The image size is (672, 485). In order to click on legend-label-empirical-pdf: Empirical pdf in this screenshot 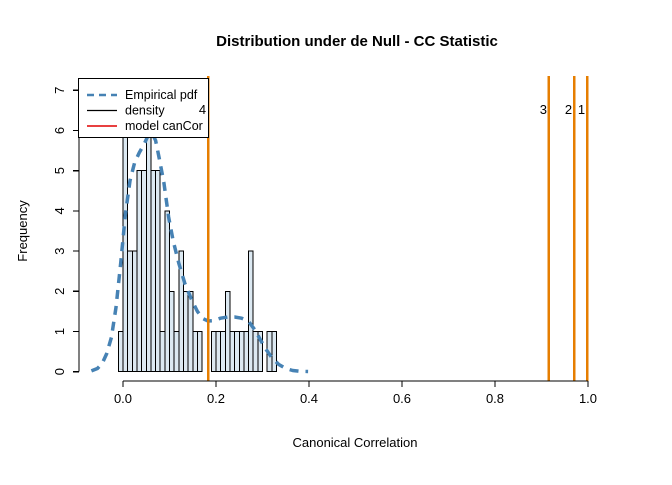, I will do `click(161, 95)`.